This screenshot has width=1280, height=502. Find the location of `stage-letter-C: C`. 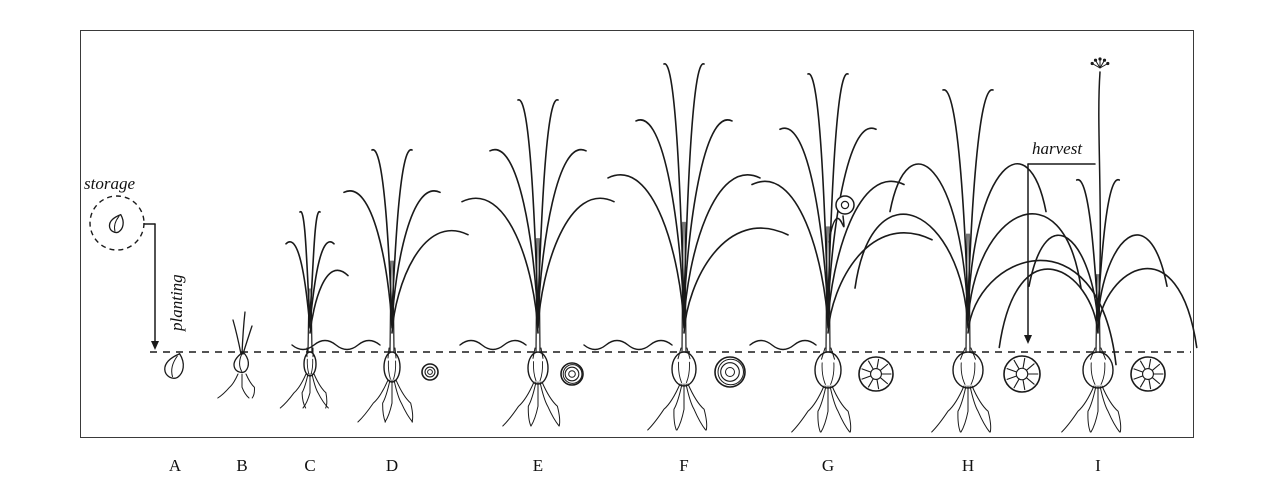

stage-letter-C: C is located at coordinates (310, 465).